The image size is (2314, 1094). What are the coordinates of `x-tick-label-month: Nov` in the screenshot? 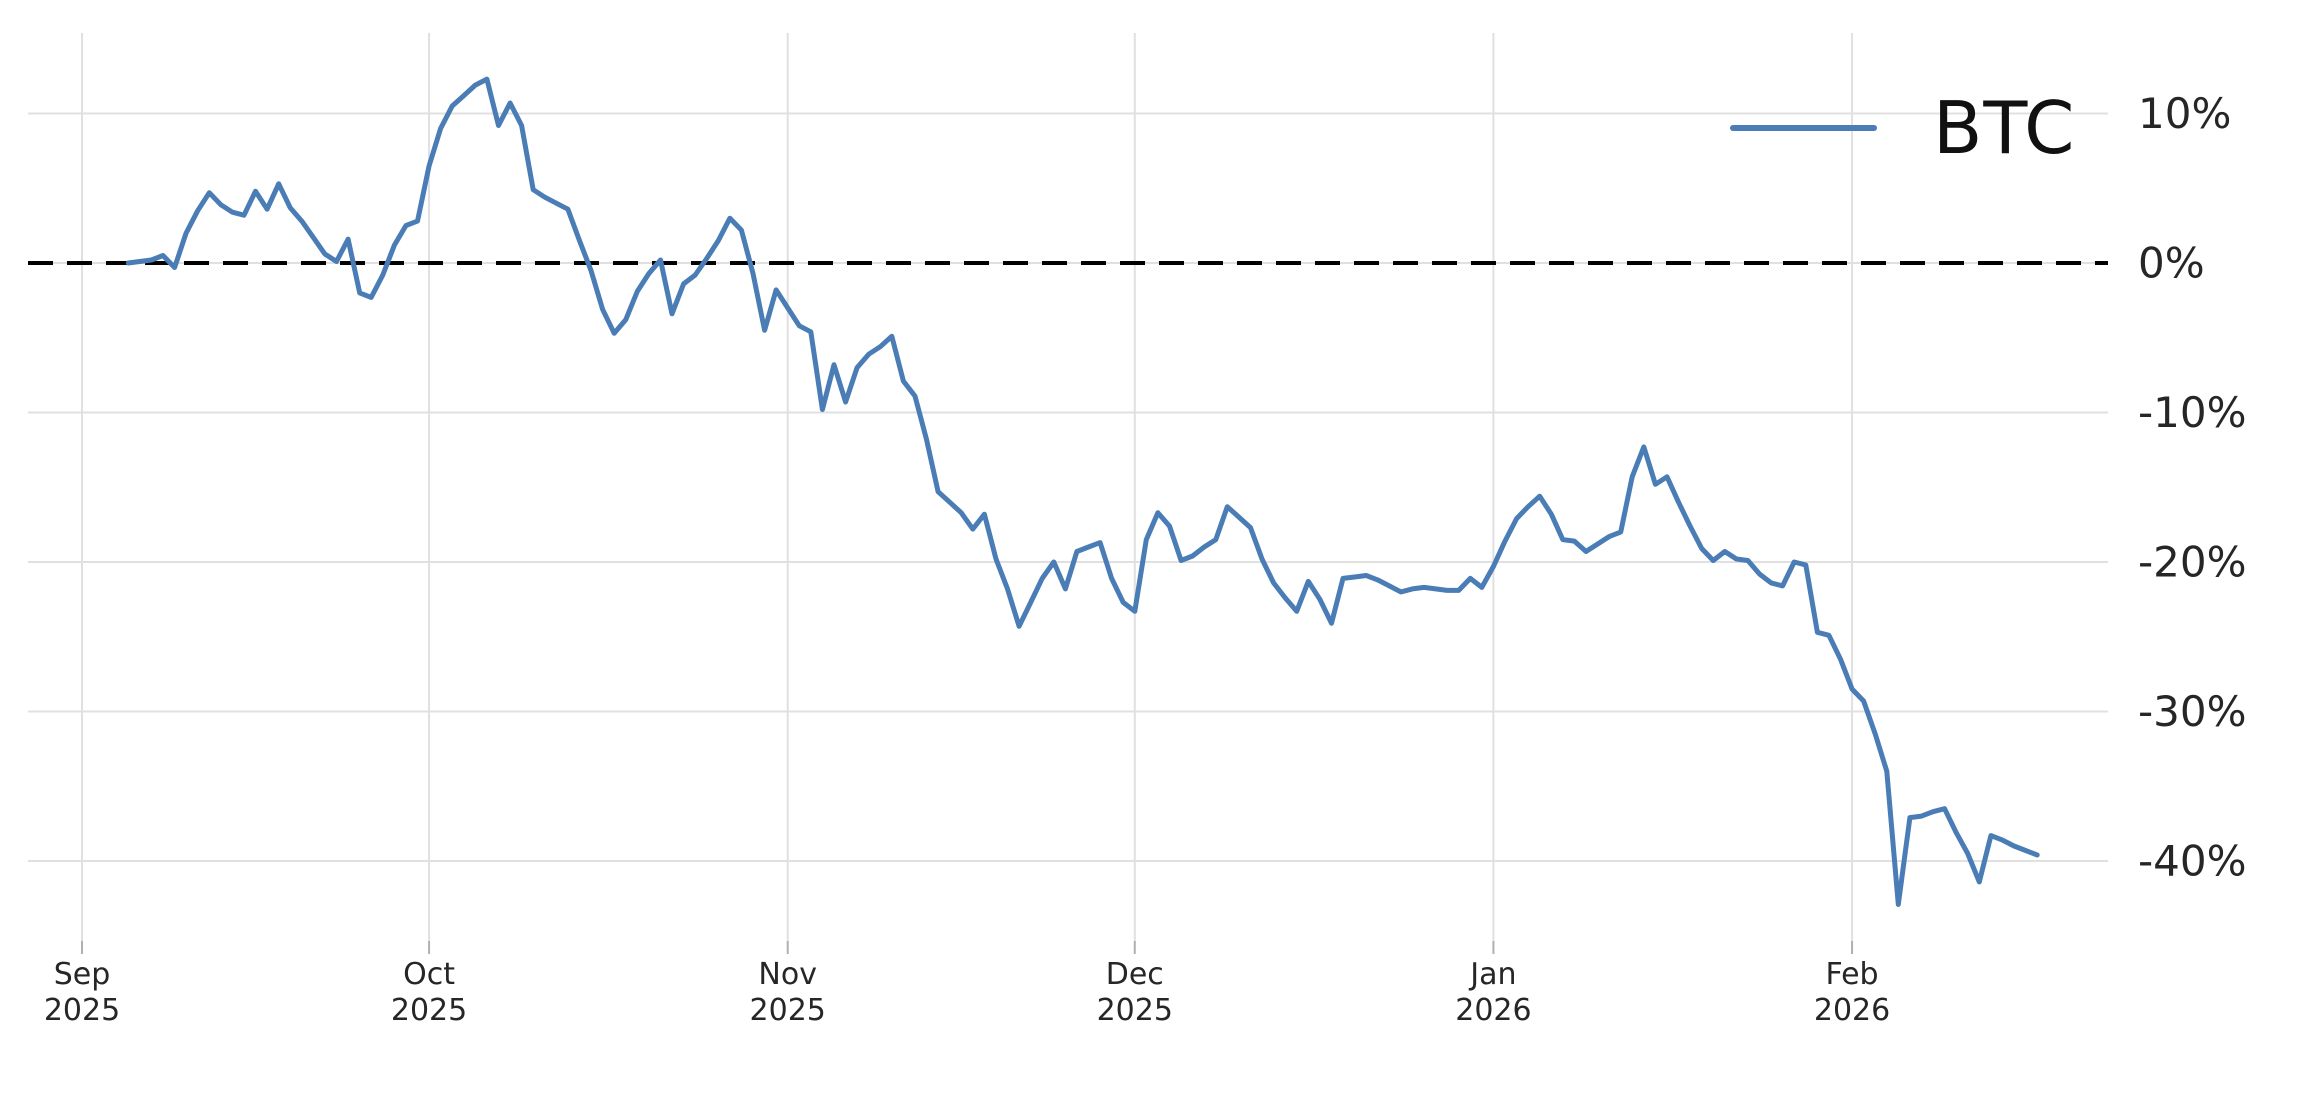 It's located at (787, 974).